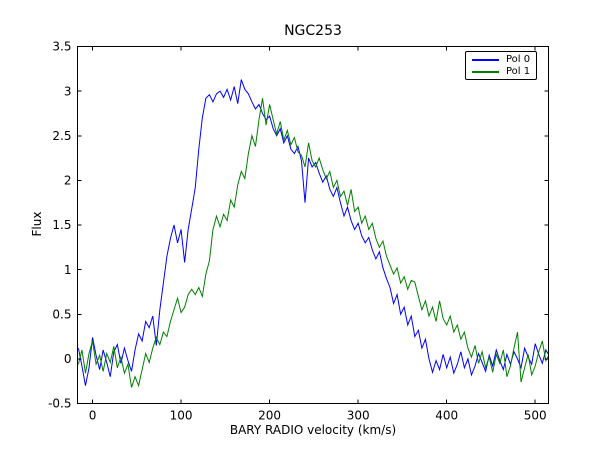 This screenshot has width=609, height=459. Describe the element at coordinates (61, 225) in the screenshot. I see `y-tick-label: 1.5` at that location.